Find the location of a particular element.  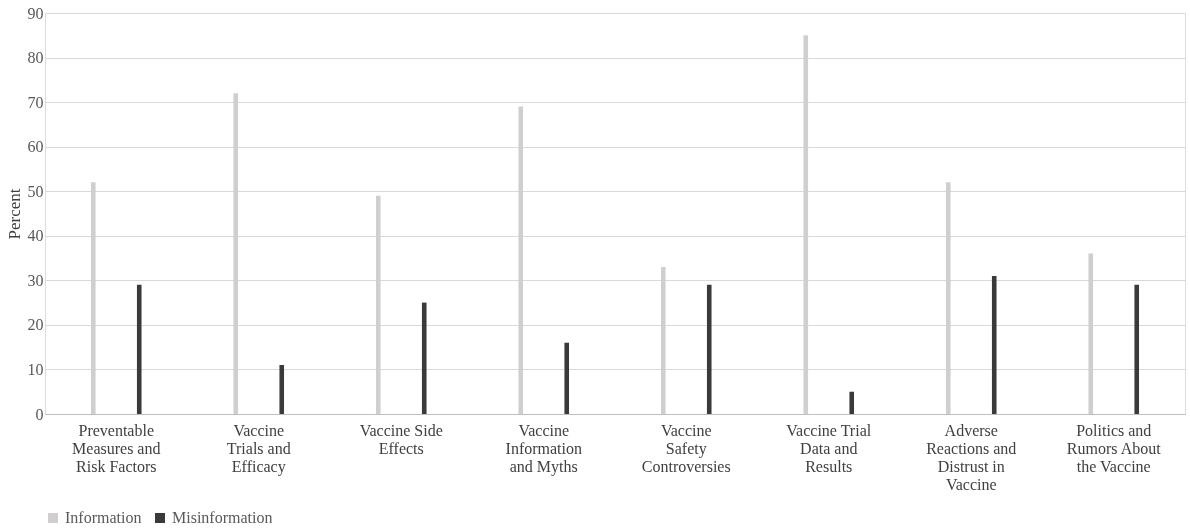

x-tick-label: Vaccine Side Effects is located at coordinates (401, 439).